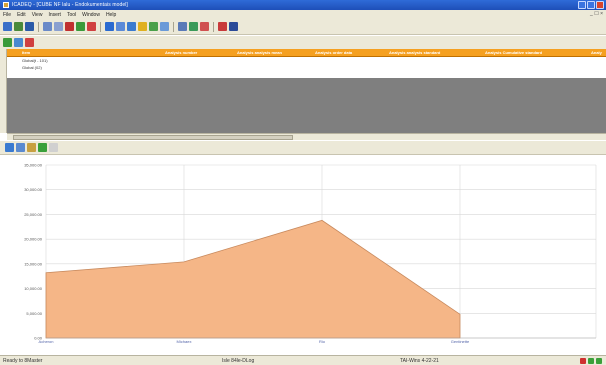 The width and height of the screenshot is (606, 365). I want to click on chart-export-icon, so click(42, 147).